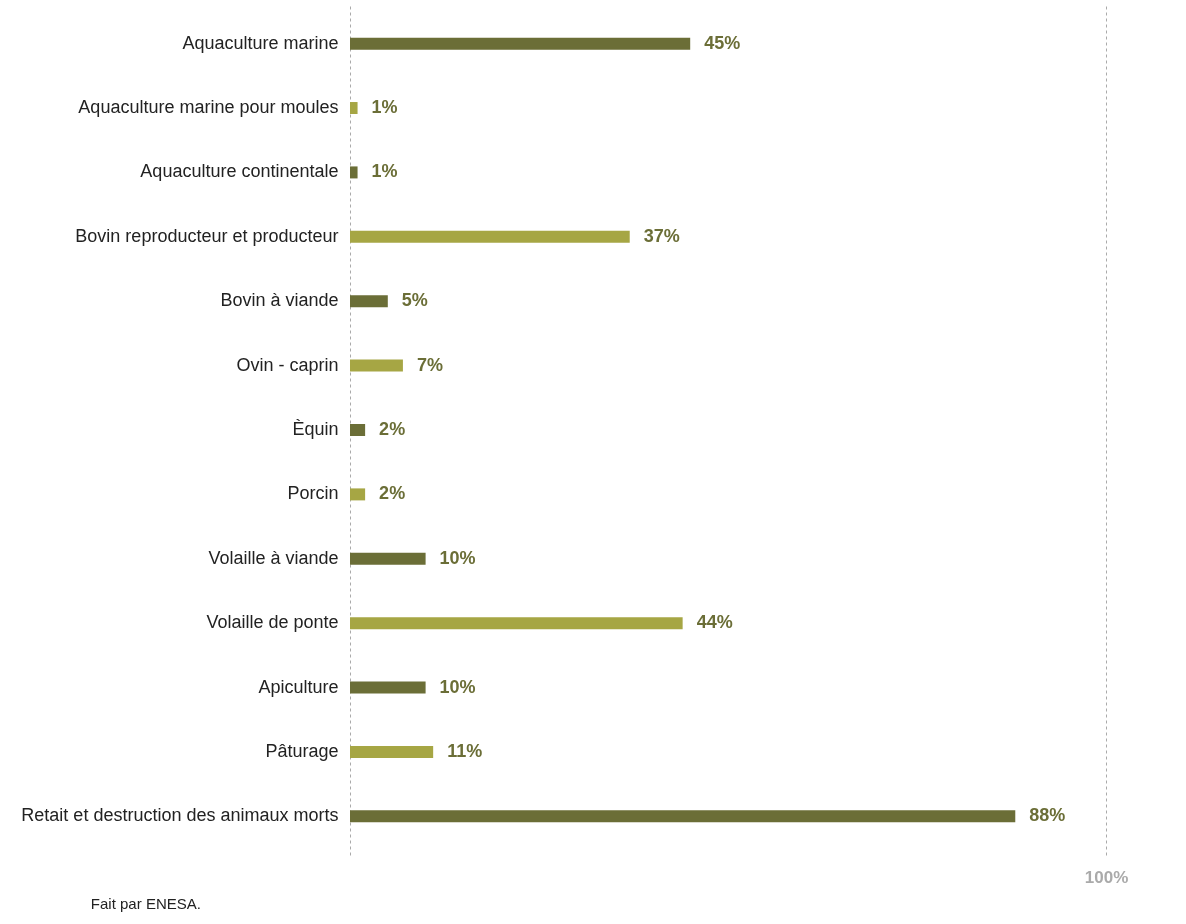 The image size is (1186, 924). What do you see at coordinates (714, 622) in the screenshot?
I see `data-label: 44%` at bounding box center [714, 622].